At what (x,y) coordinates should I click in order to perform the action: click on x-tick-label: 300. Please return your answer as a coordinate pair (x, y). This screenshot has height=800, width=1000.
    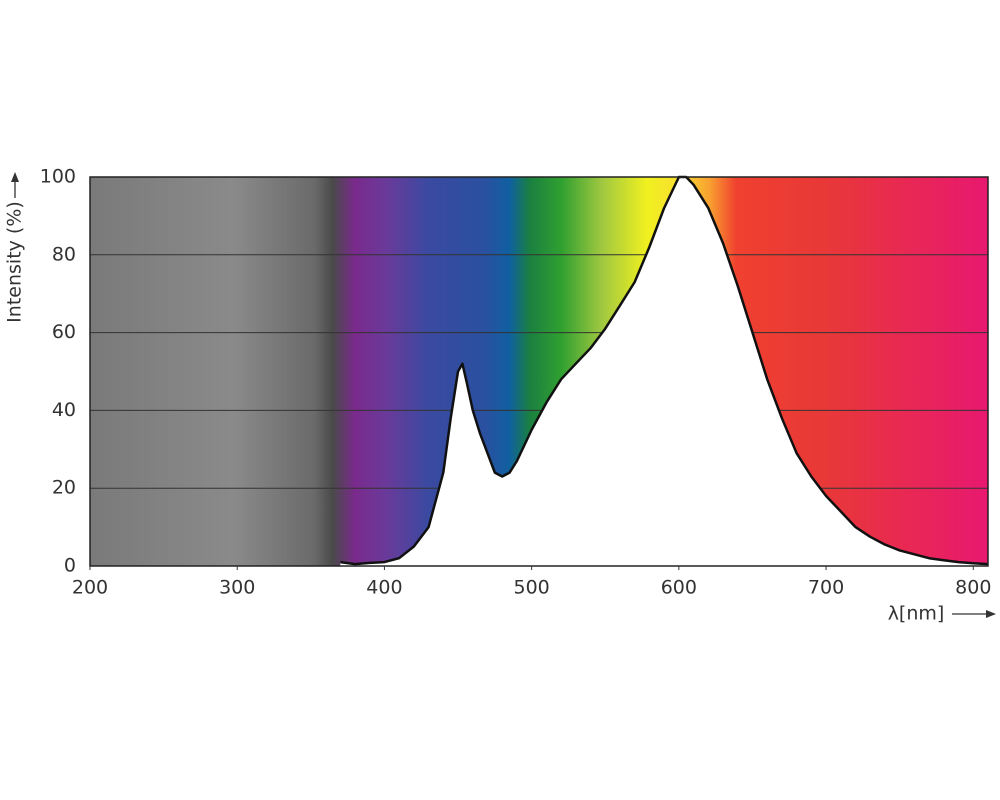
    Looking at the image, I should click on (237, 588).